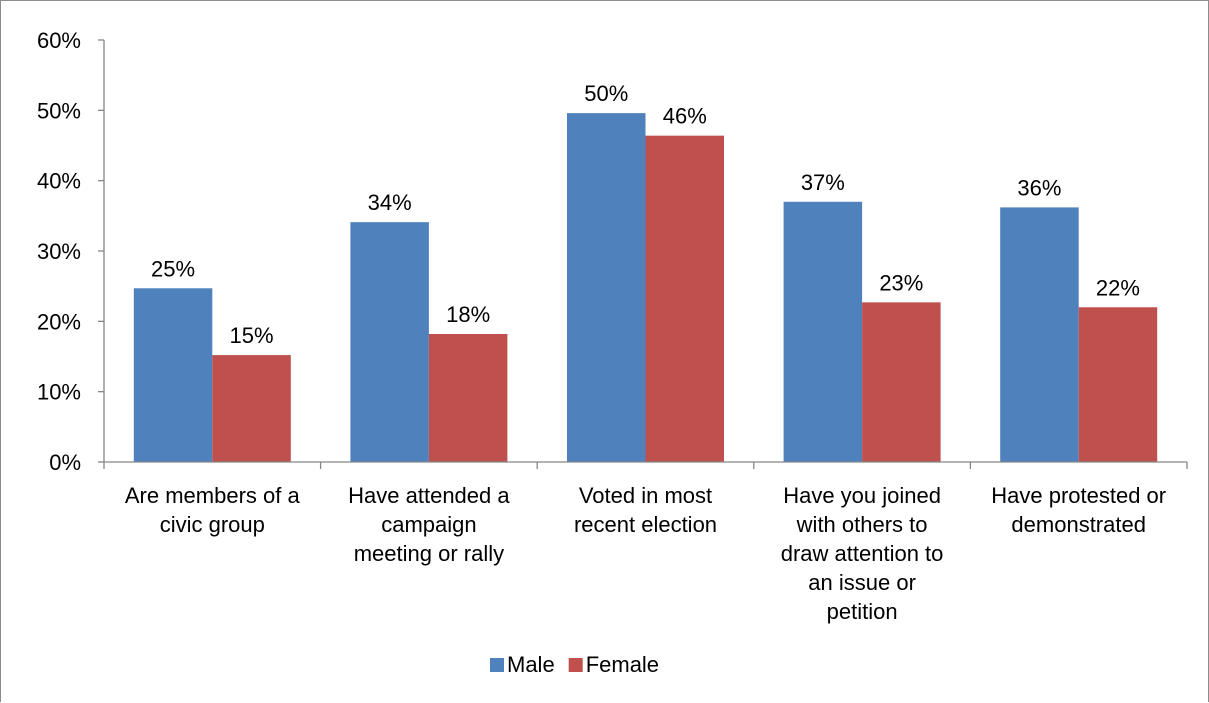 The width and height of the screenshot is (1209, 703). I want to click on legend: Male Female, so click(574, 664).